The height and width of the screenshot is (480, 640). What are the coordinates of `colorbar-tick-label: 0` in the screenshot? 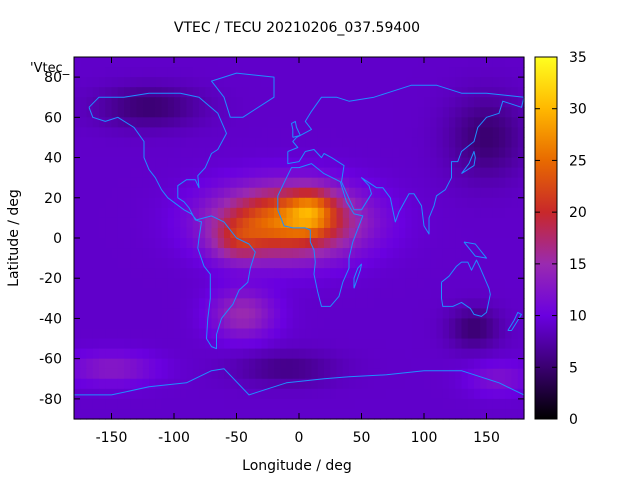 It's located at (573, 420).